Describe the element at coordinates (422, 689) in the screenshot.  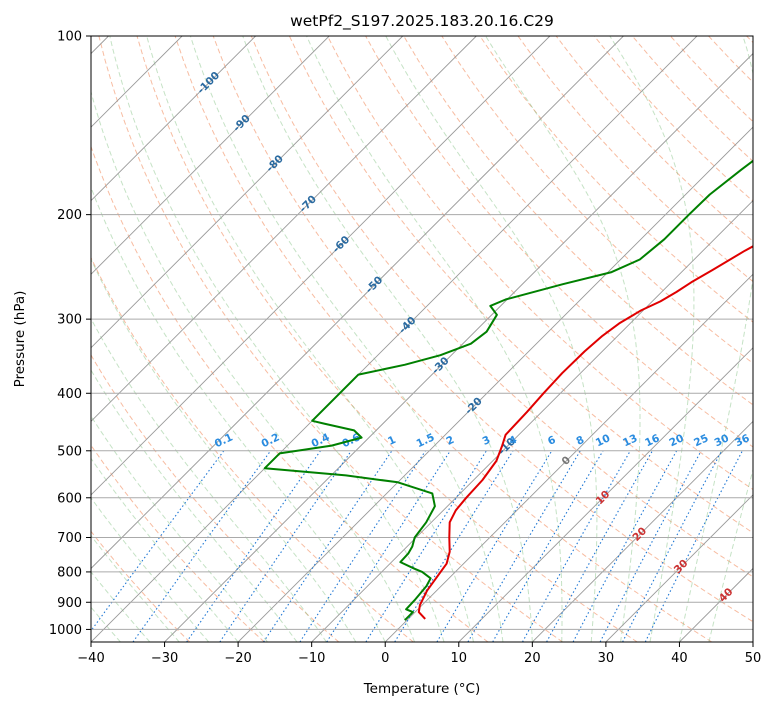
I see `x-axis-label: Temperature (°C)` at that location.